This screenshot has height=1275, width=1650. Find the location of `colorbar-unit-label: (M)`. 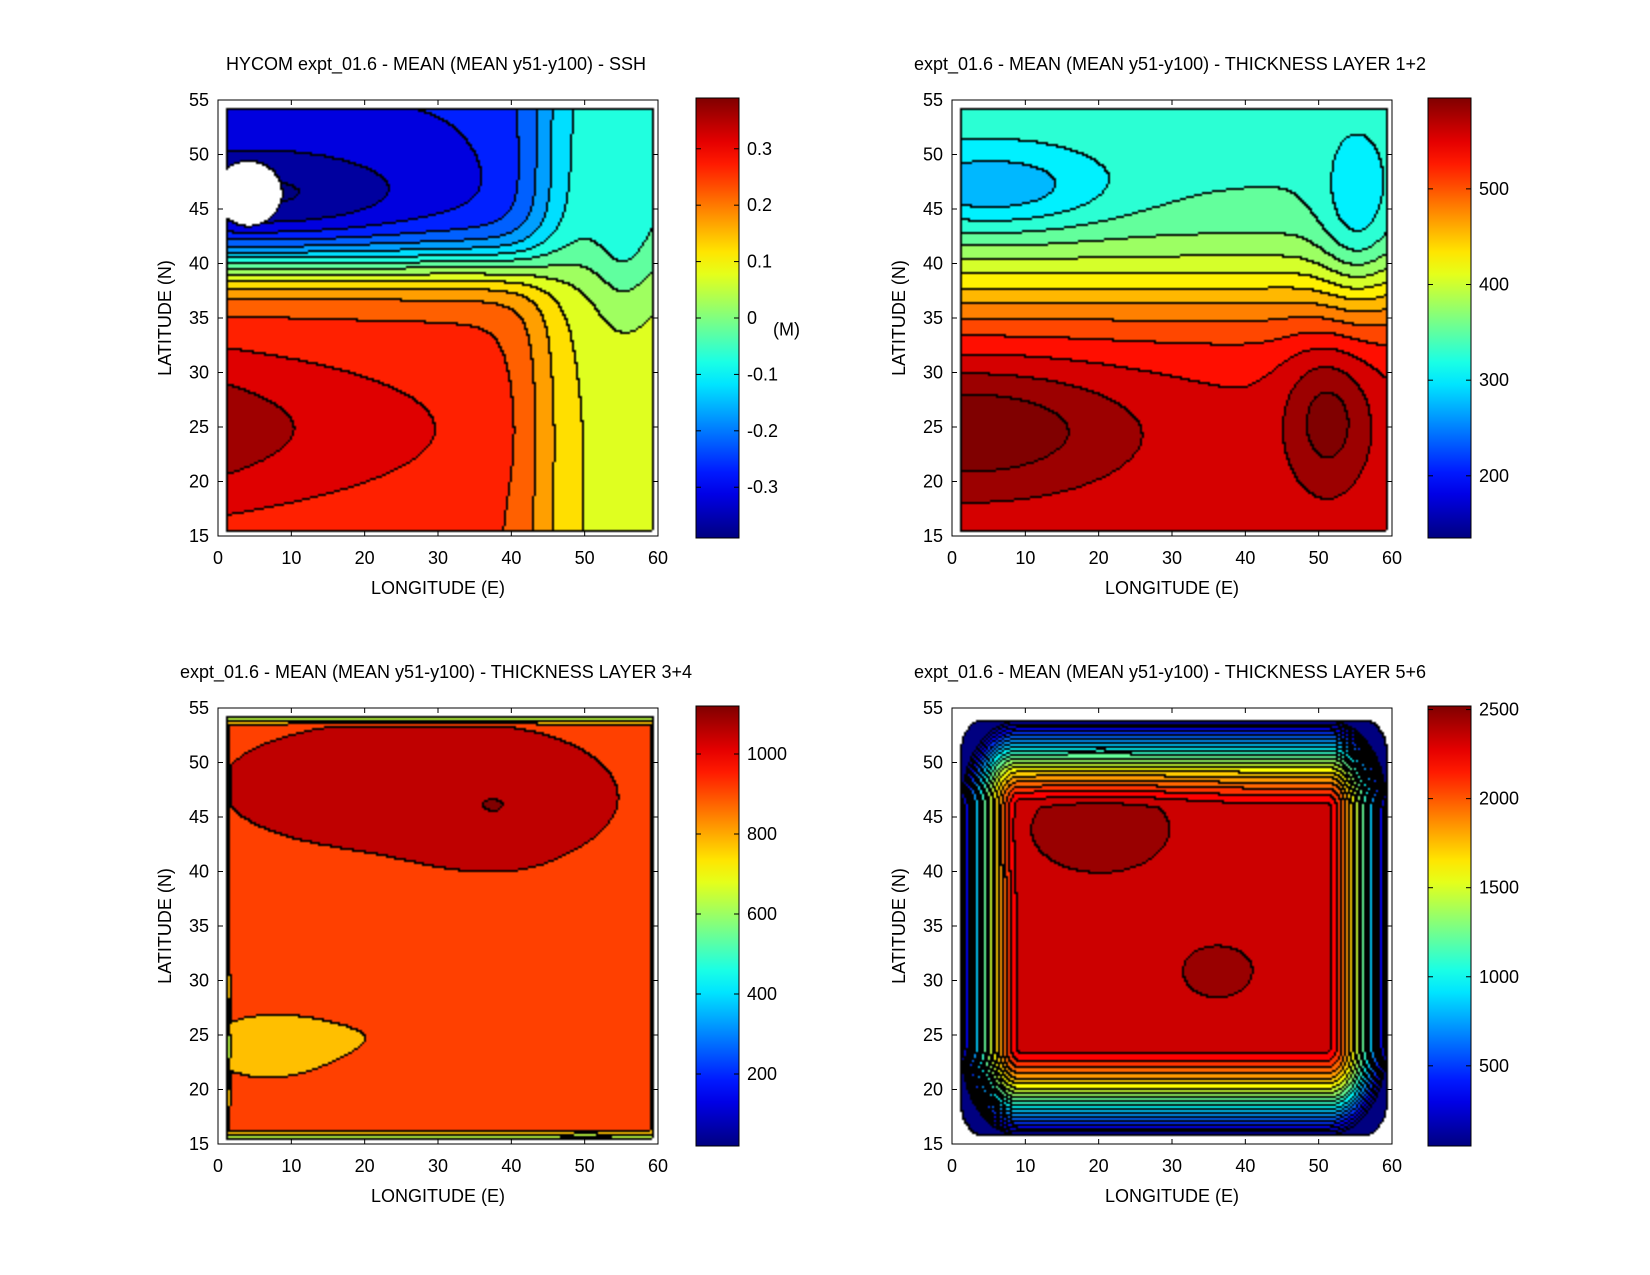

colorbar-unit-label: (M) is located at coordinates (786, 330).